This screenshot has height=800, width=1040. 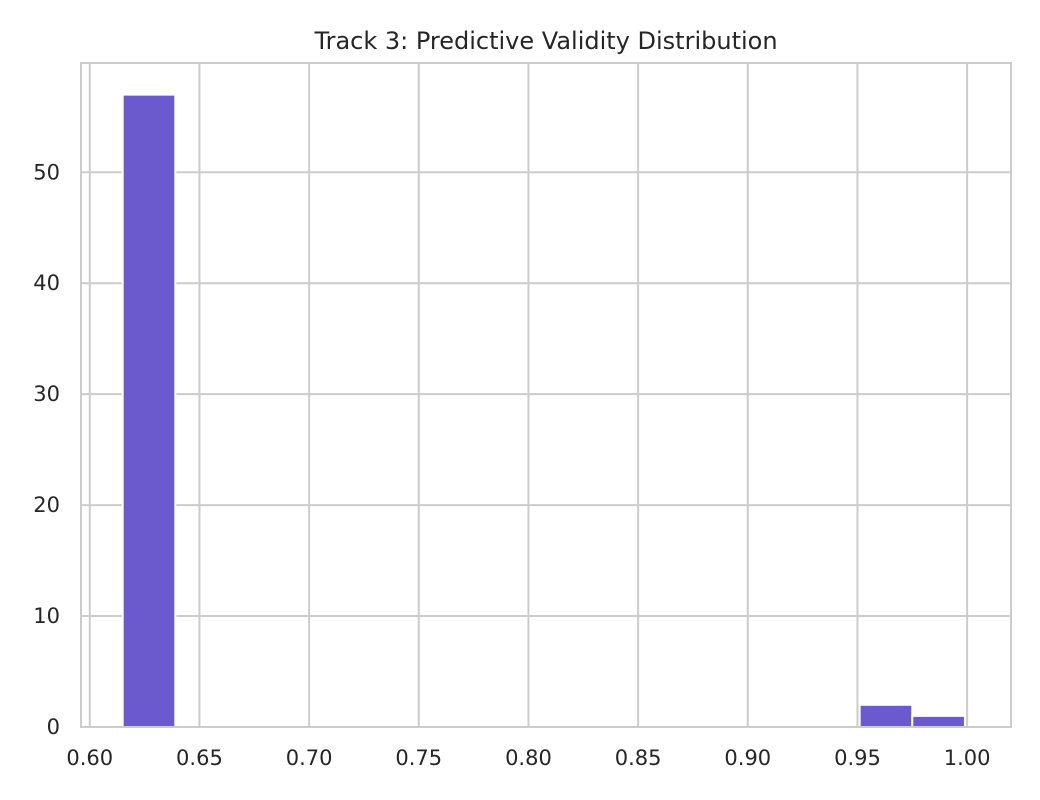 I want to click on x-tick-label: 0.70, so click(x=309, y=758).